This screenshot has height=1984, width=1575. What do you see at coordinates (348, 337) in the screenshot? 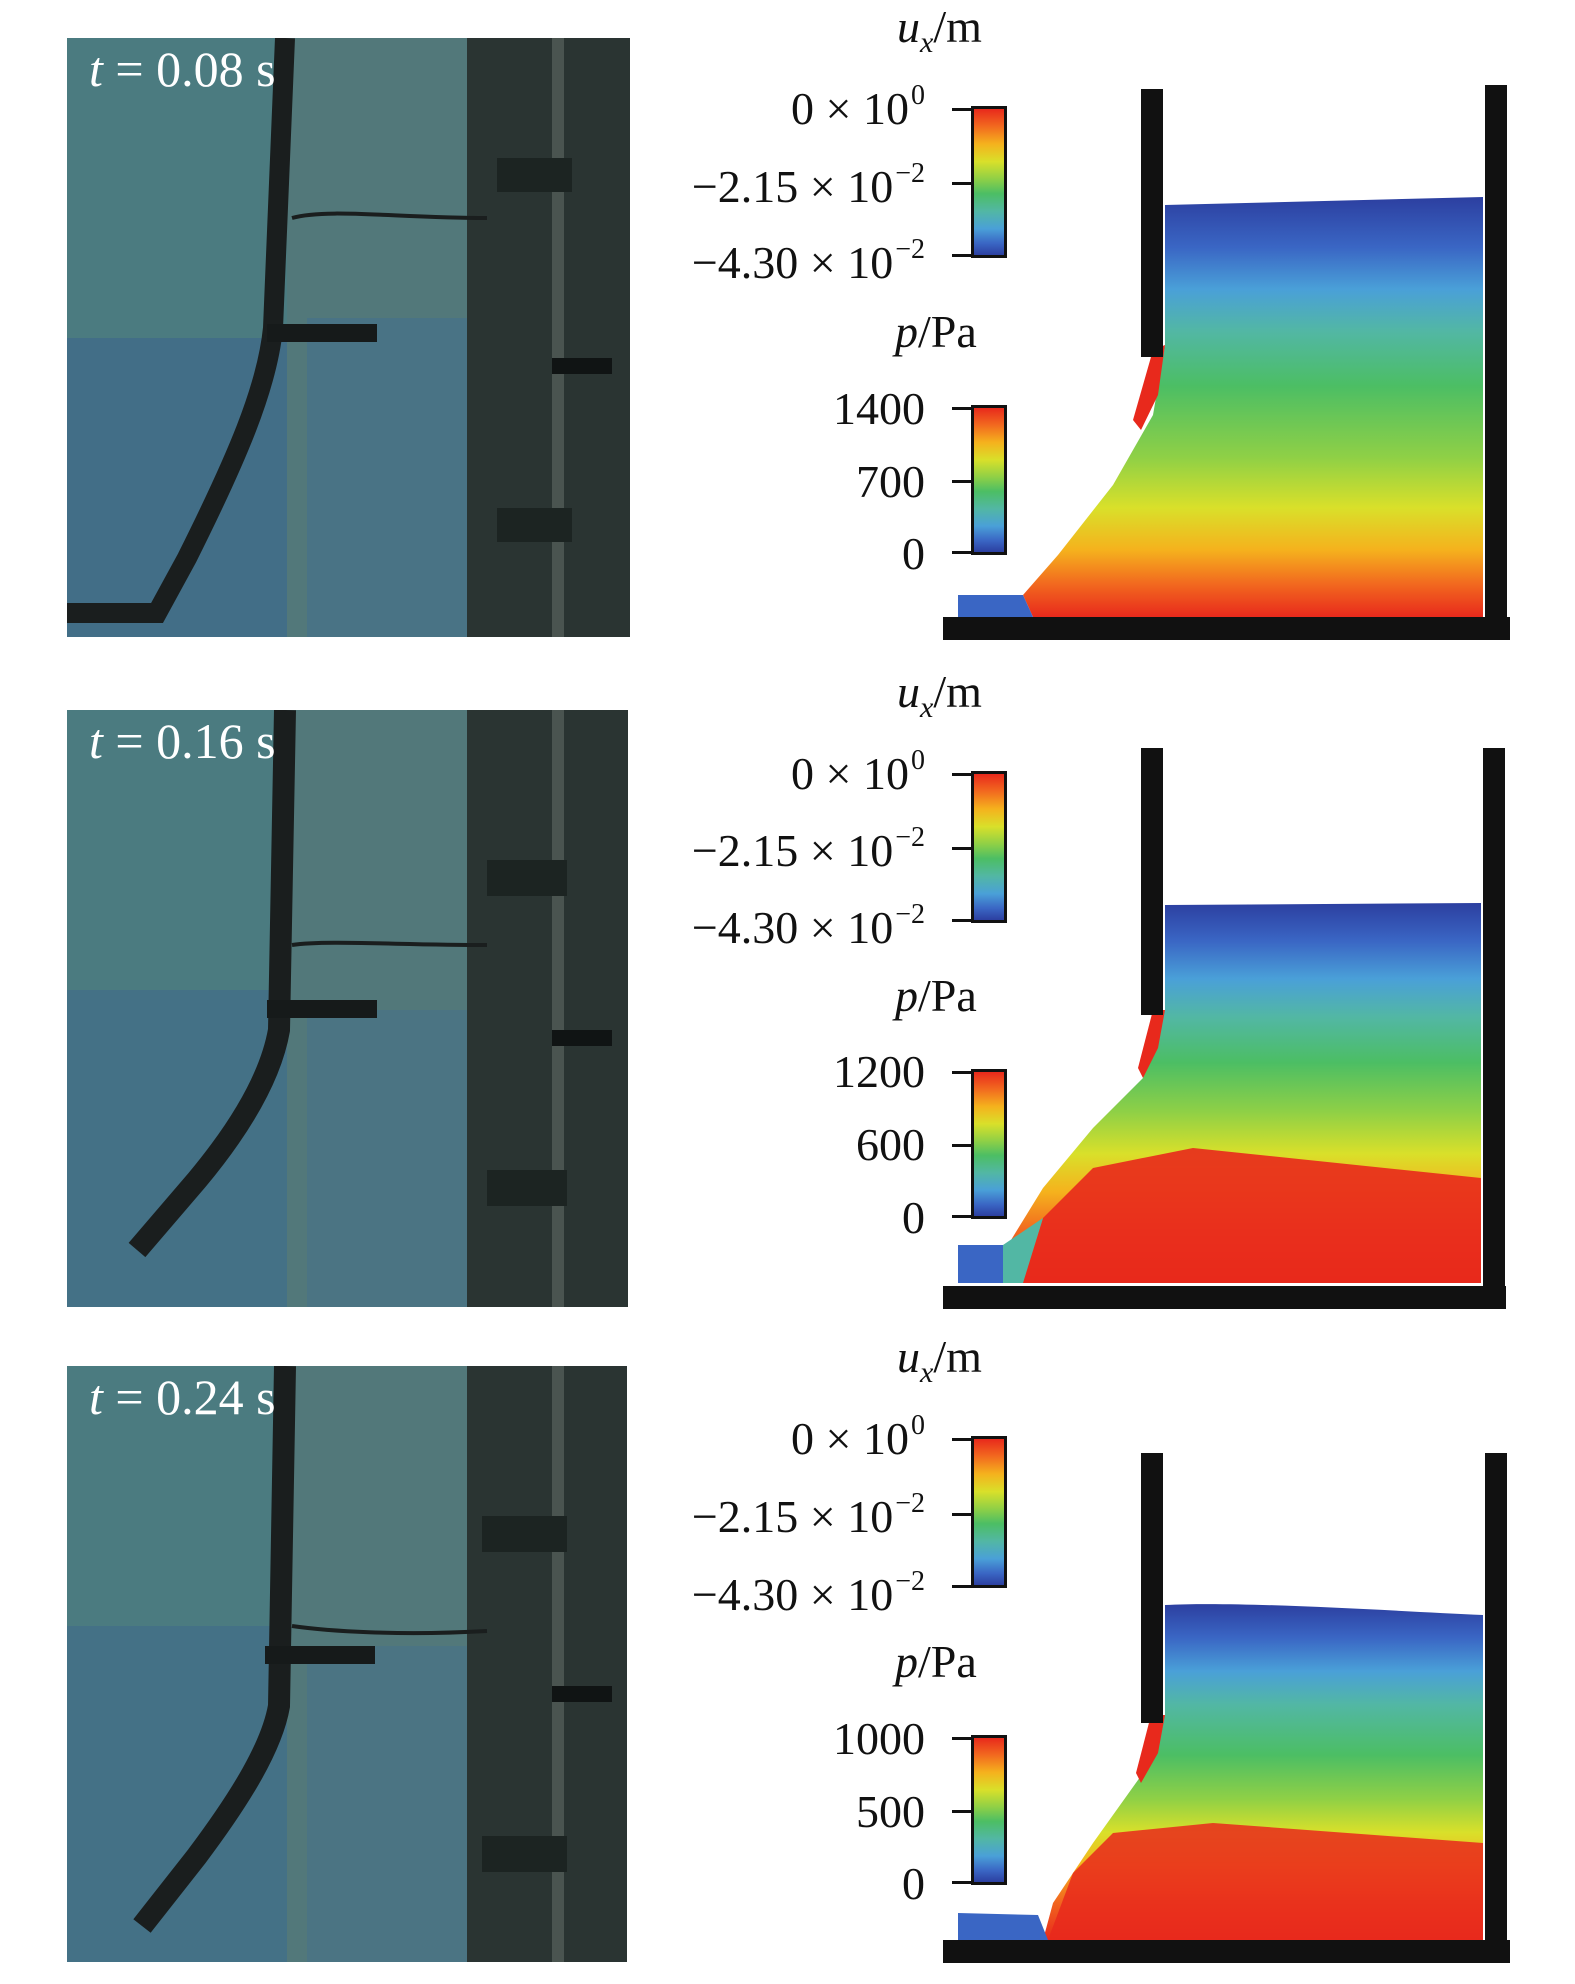
I see `experiment-photo: t = 0.08 s` at bounding box center [348, 337].